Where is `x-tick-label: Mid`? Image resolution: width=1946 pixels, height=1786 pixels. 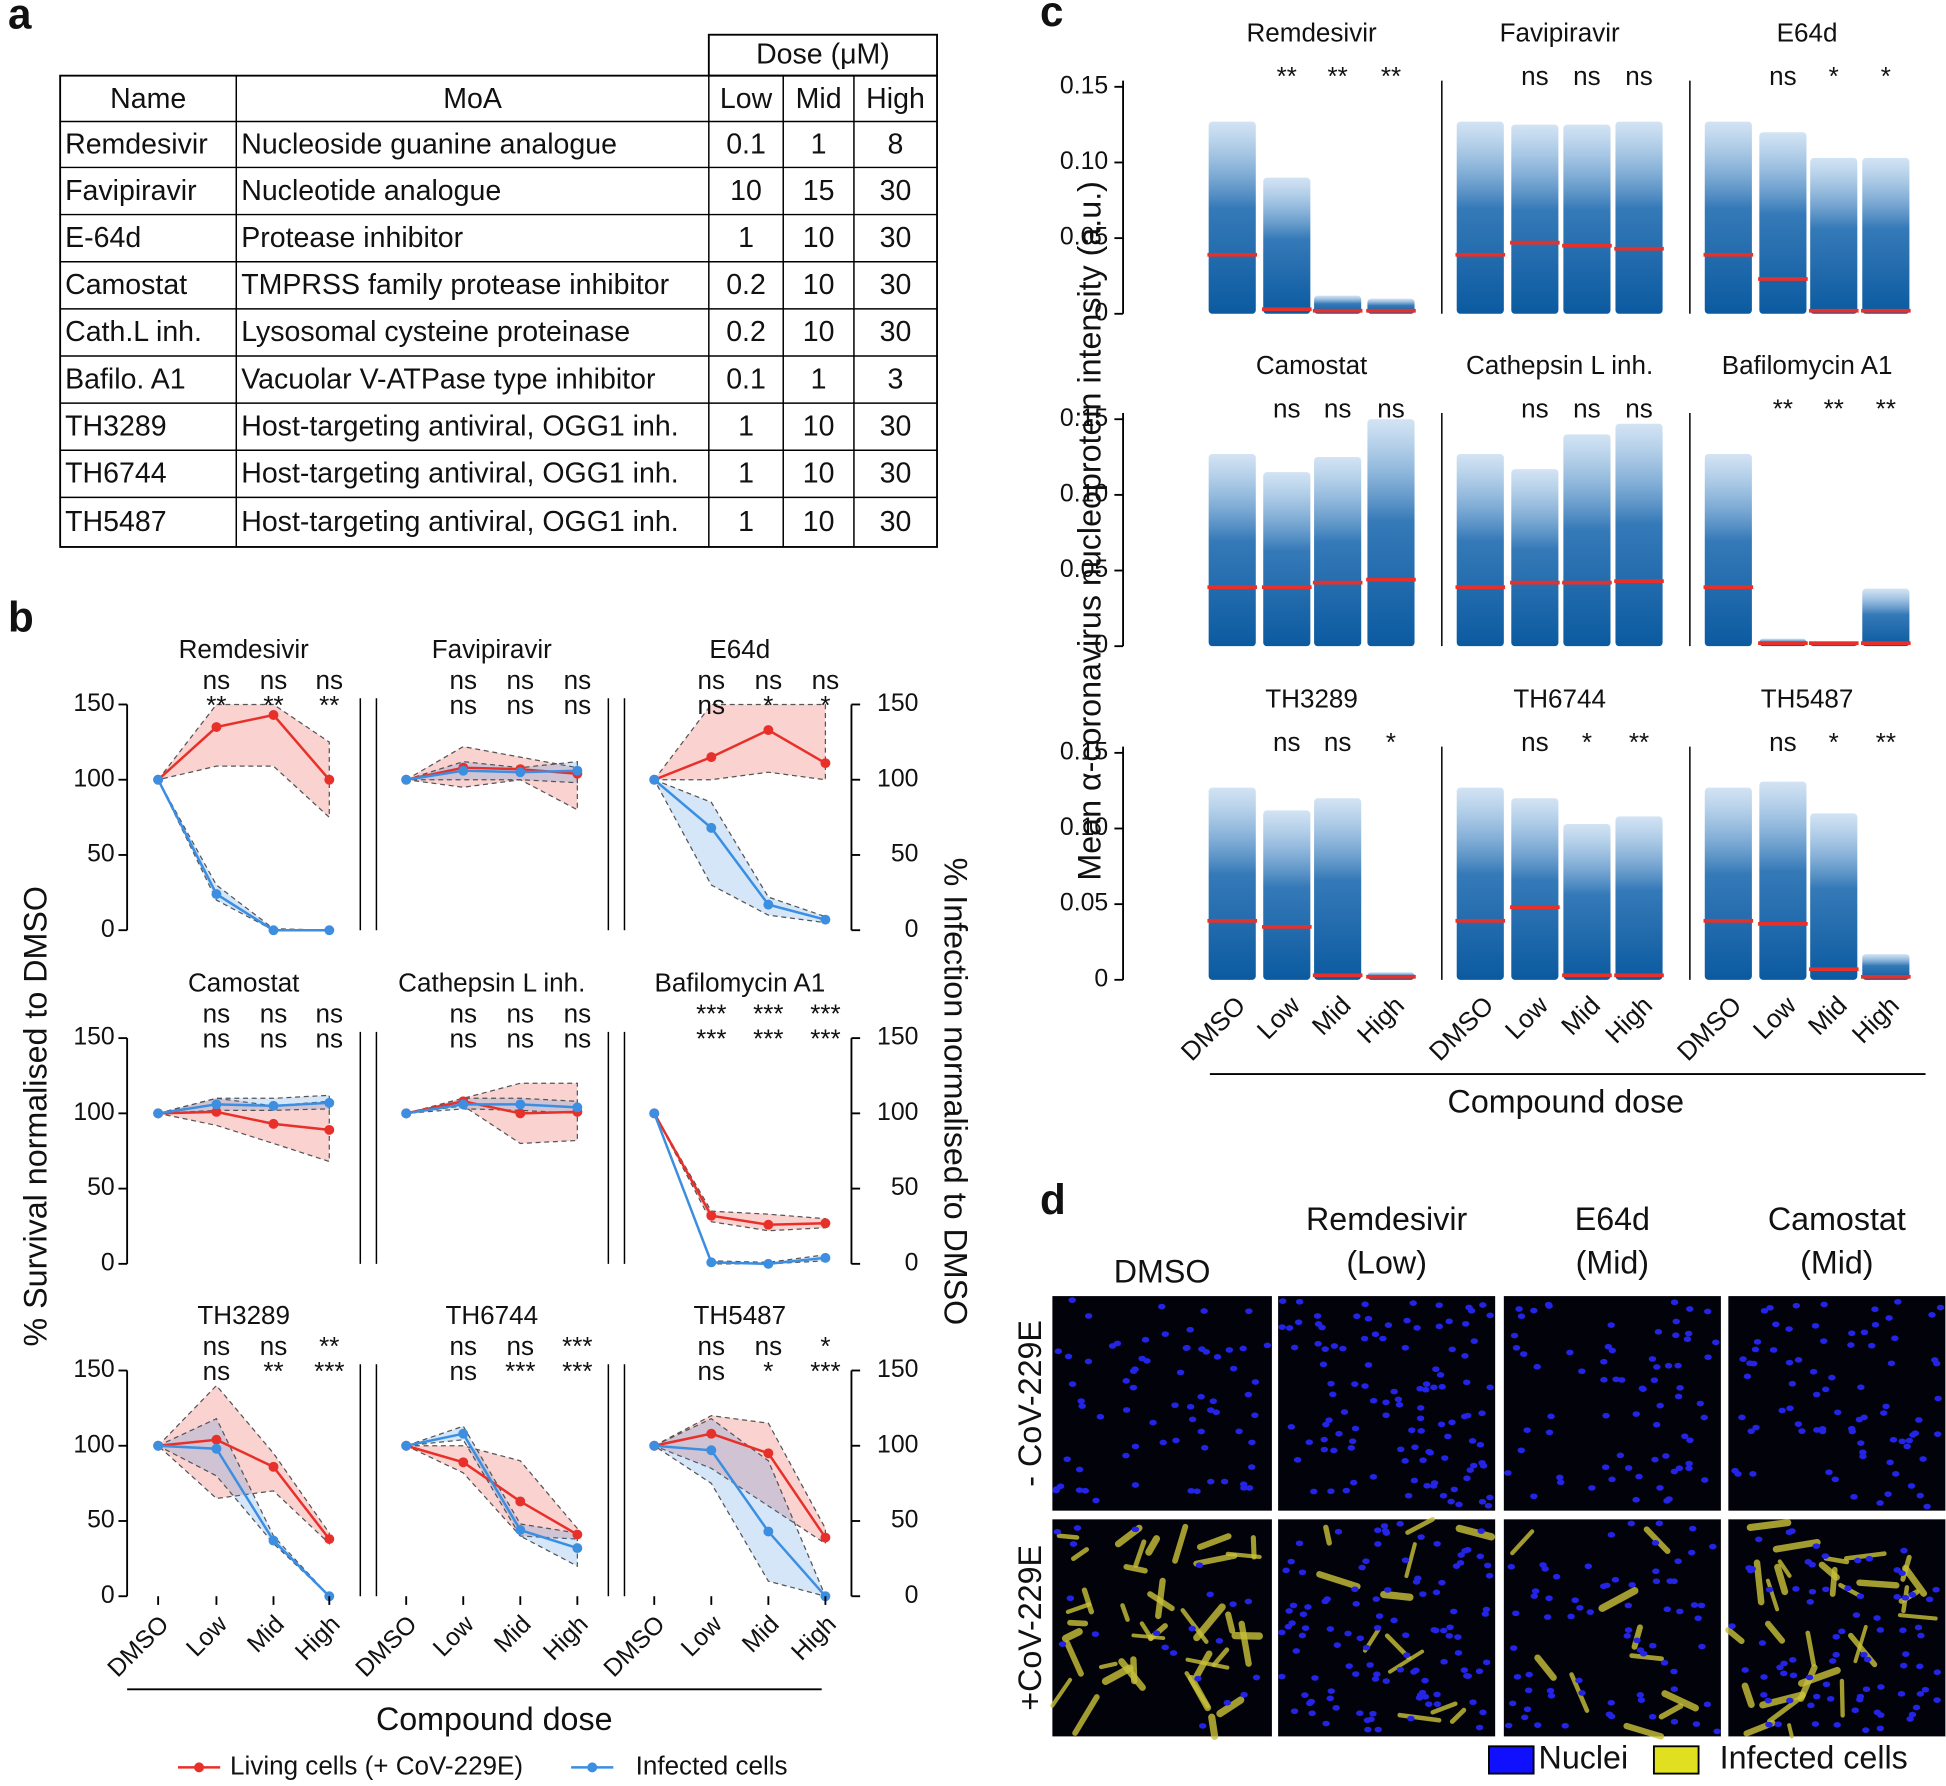
x-tick-label: Mid is located at coordinates (512, 1634).